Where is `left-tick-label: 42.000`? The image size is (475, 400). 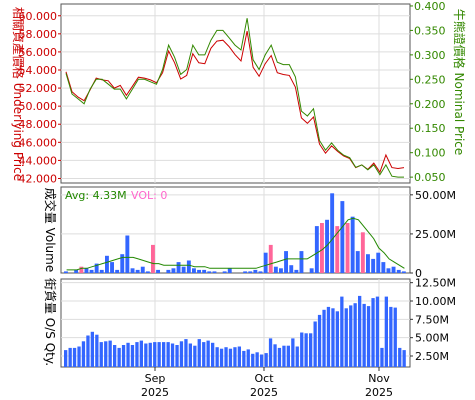
left-tick-label: 42.000 is located at coordinates (38, 178).